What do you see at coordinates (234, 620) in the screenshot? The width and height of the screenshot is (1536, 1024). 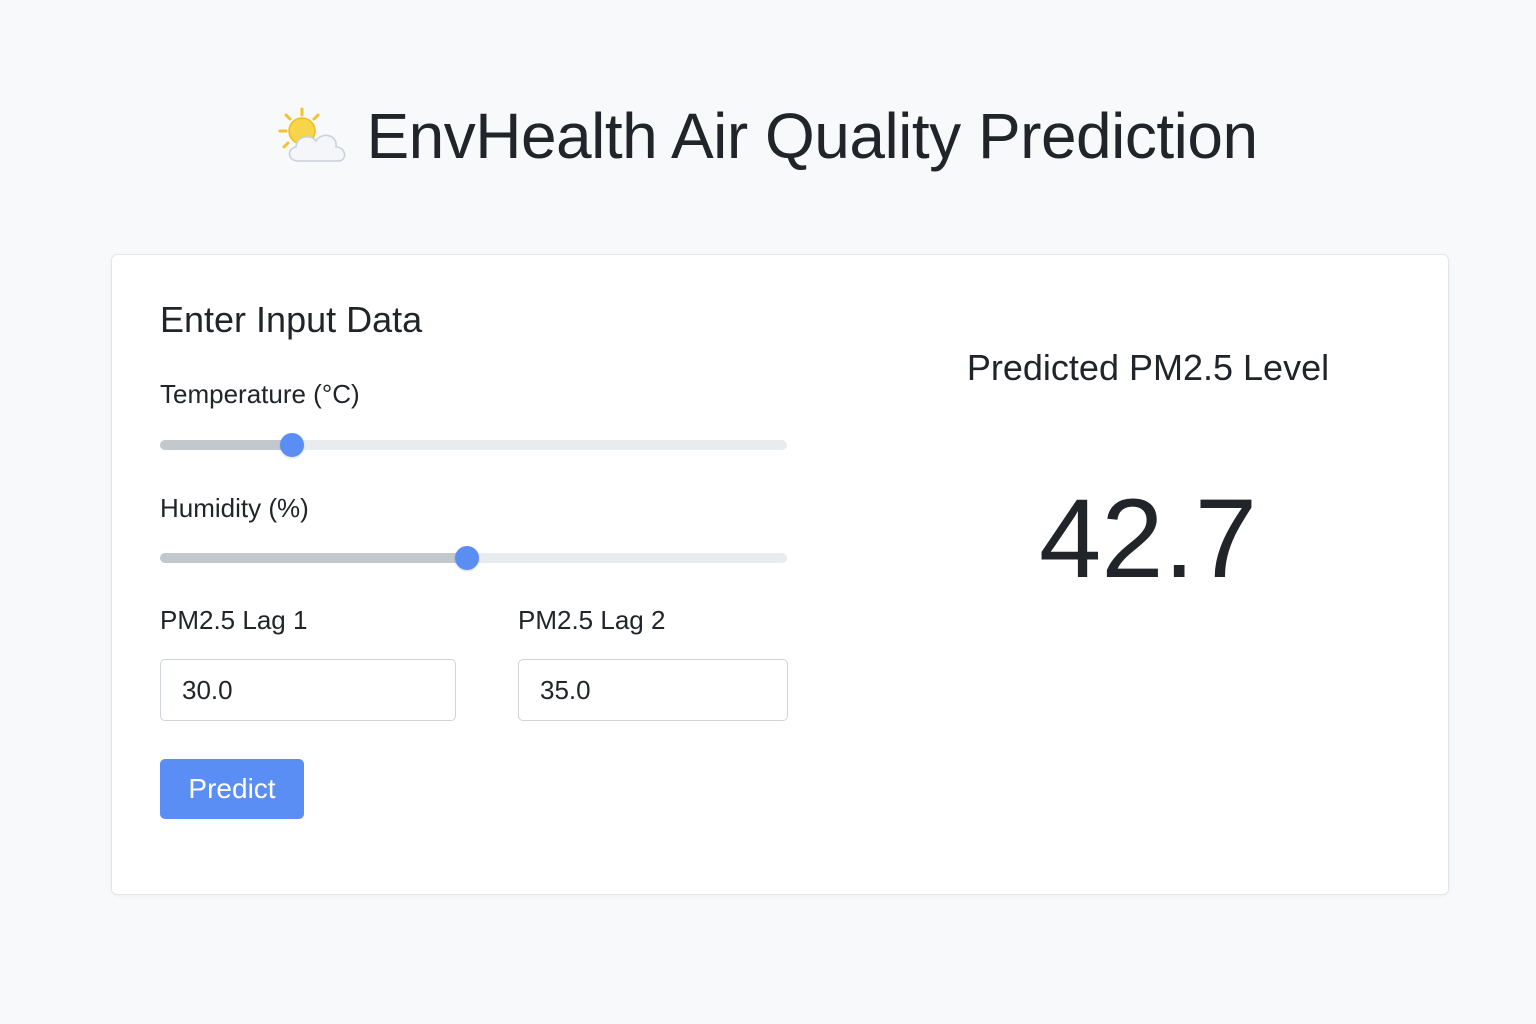 I see `lag1-label: PM2.5 Lag 1` at bounding box center [234, 620].